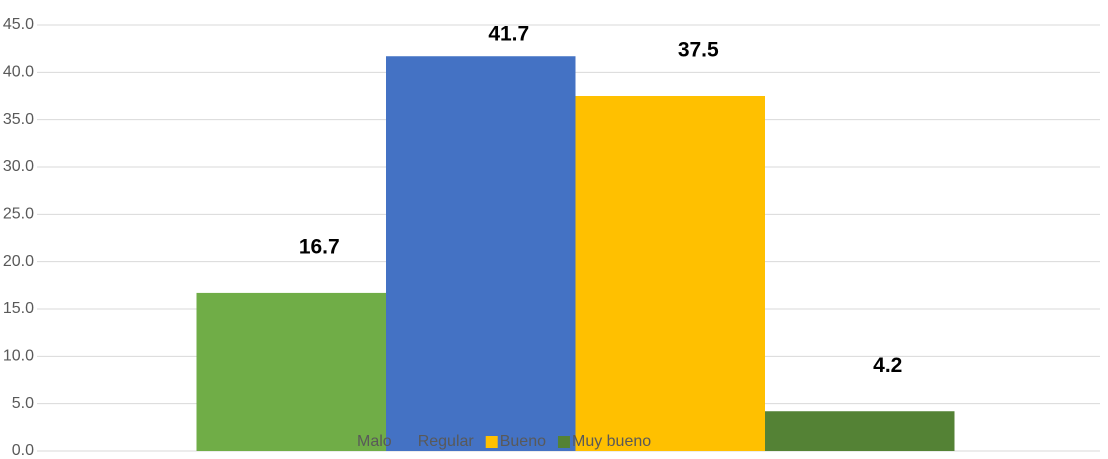 Image resolution: width=1108 pixels, height=459 pixels. I want to click on data-label: 4.2, so click(887, 365).